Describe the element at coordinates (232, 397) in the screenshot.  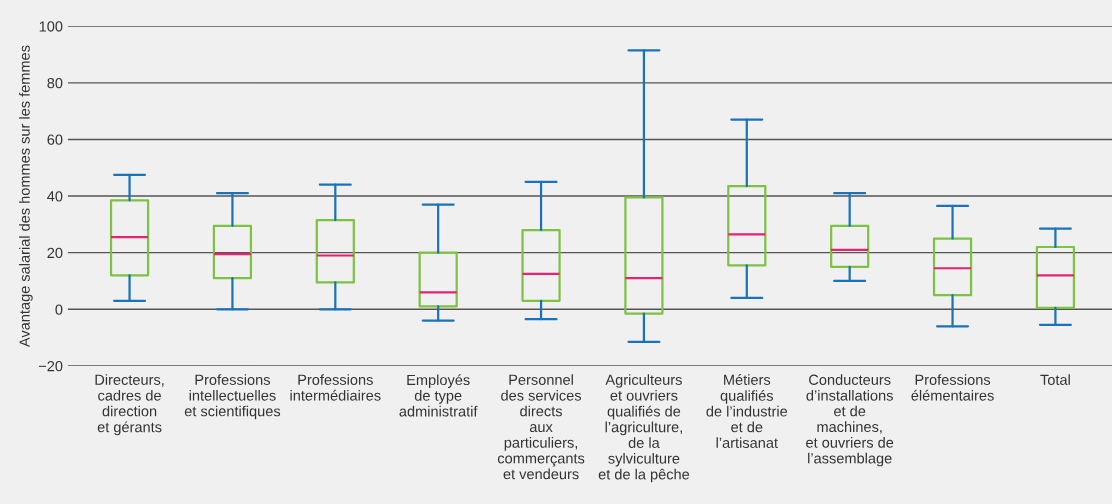
I see `x-tick-label: Professions intellectuelles et scientifiques` at that location.